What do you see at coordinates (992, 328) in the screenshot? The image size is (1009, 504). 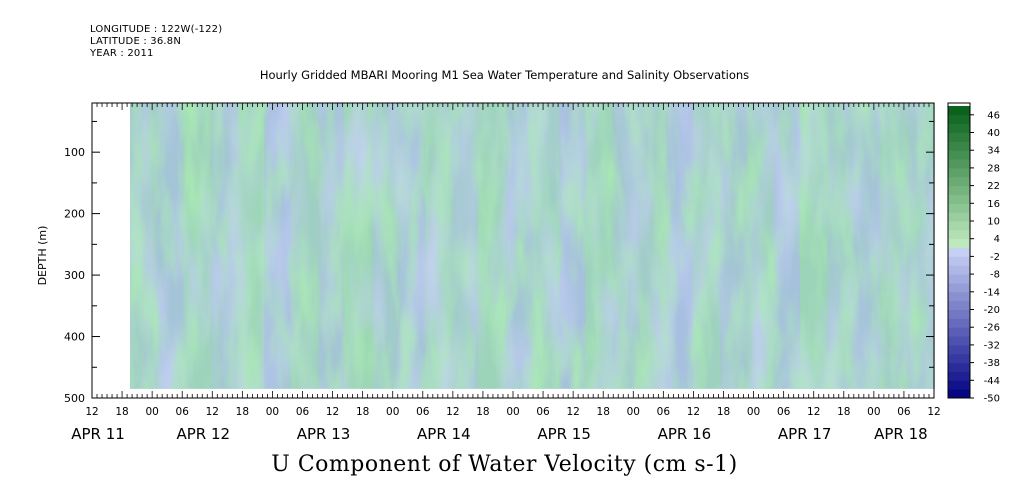 I see `colorbar-label: -26` at bounding box center [992, 328].